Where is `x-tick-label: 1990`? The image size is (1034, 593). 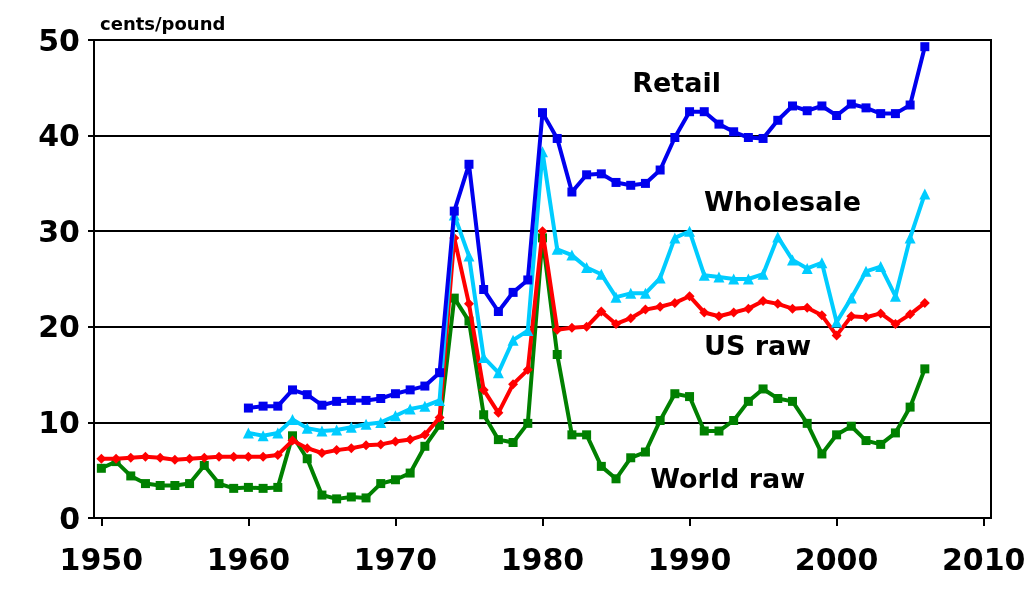
x-tick-label: 1990 is located at coordinates (689, 559).